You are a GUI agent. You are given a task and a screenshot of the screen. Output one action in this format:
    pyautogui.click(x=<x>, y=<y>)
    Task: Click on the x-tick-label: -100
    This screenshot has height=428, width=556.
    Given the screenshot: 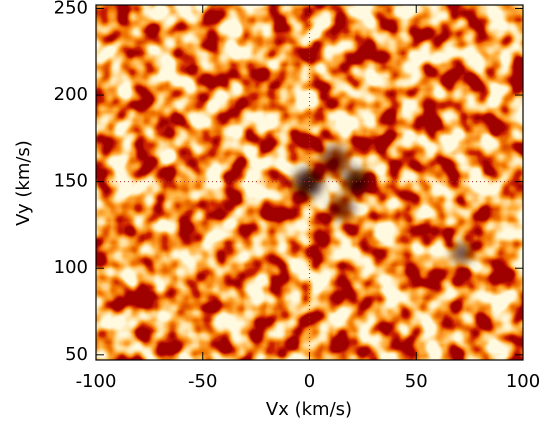 What is the action you would take?
    pyautogui.click(x=96, y=381)
    